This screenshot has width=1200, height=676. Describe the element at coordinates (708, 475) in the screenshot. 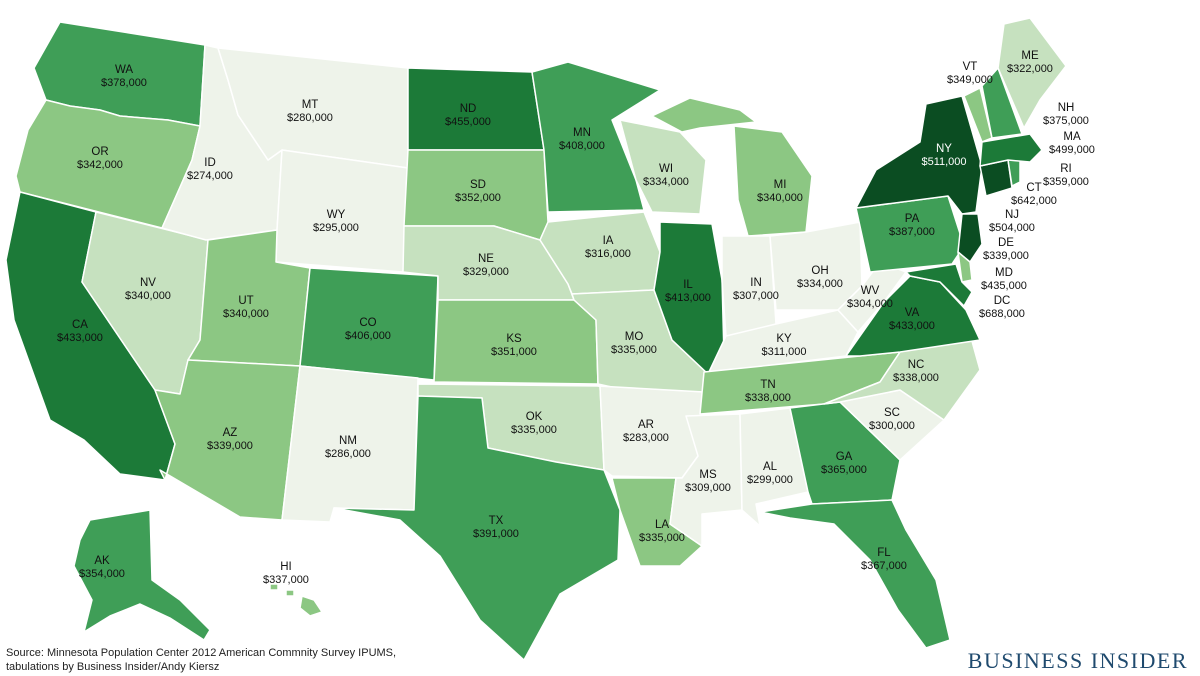

I see `label-ms-code: MS` at that location.